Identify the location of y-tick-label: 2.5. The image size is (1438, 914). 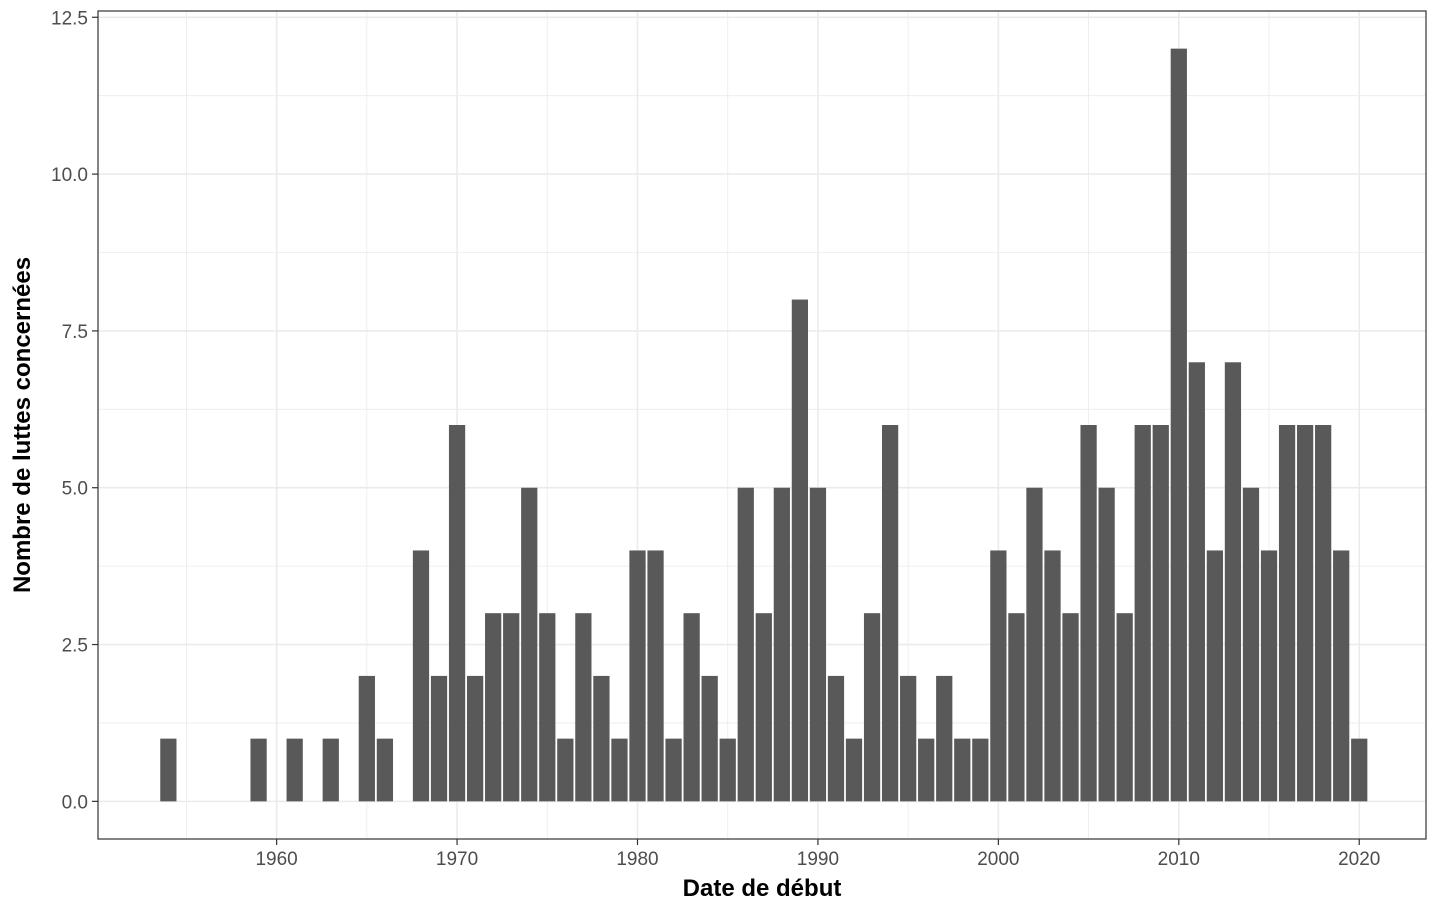
(75, 646).